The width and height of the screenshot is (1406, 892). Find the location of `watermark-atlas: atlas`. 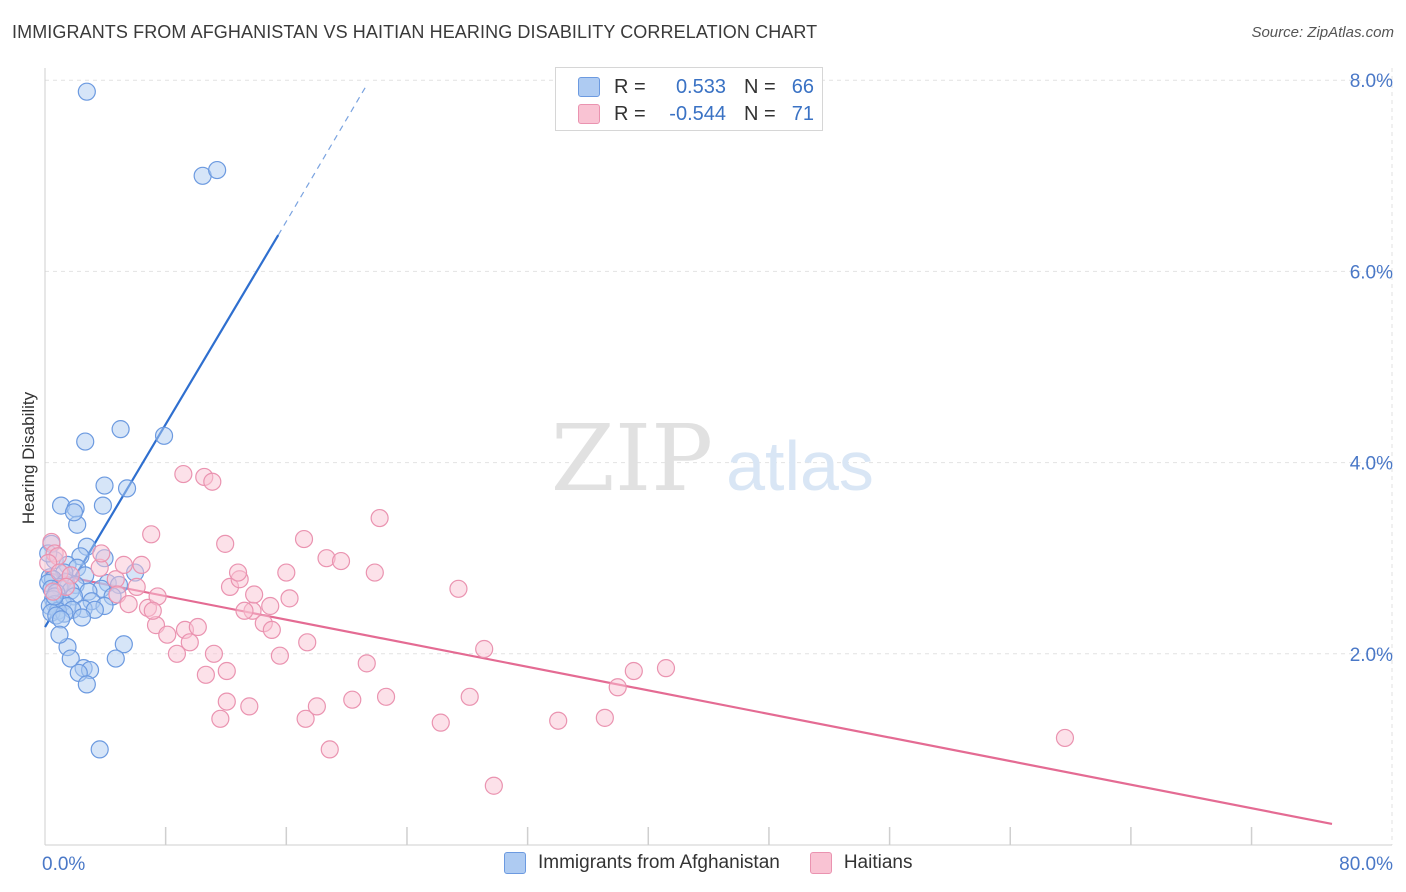

watermark-atlas: atlas is located at coordinates (800, 466).